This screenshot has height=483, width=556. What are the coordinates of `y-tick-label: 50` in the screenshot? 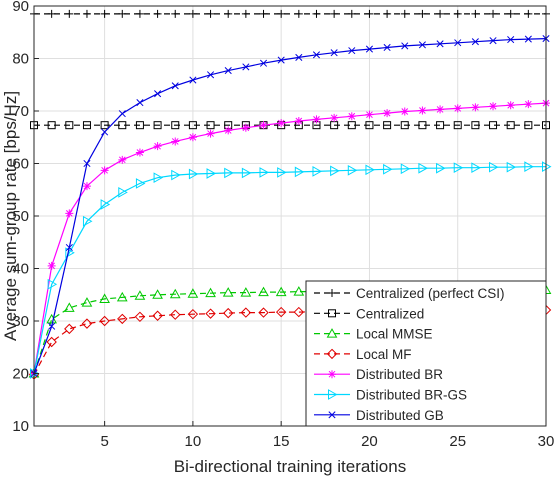 It's located at (20, 216).